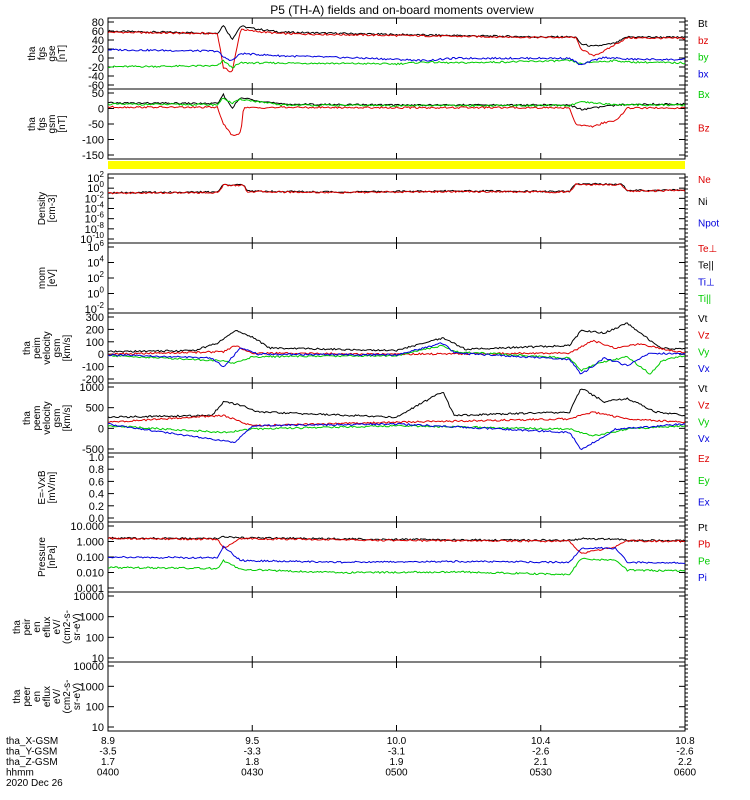 This screenshot has height=800, width=750. What do you see at coordinates (32, 53) in the screenshot?
I see `y-axis-label-0-0: tha` at bounding box center [32, 53].